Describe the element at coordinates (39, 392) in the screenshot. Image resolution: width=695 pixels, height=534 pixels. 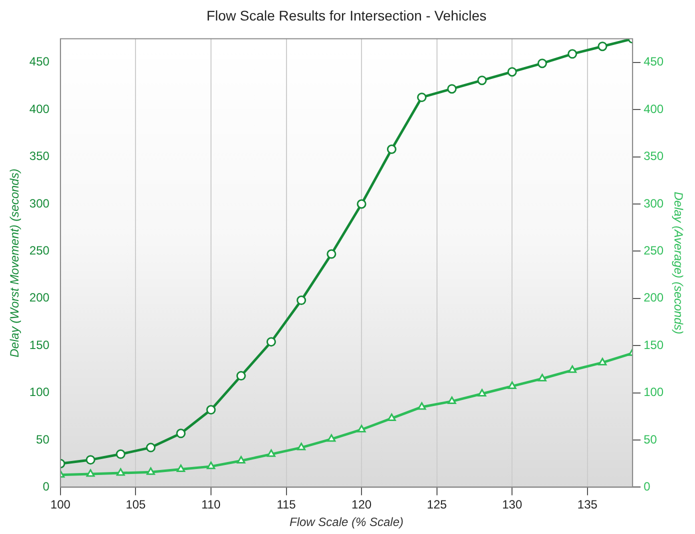
I see `y-tick-label: 100` at that location.